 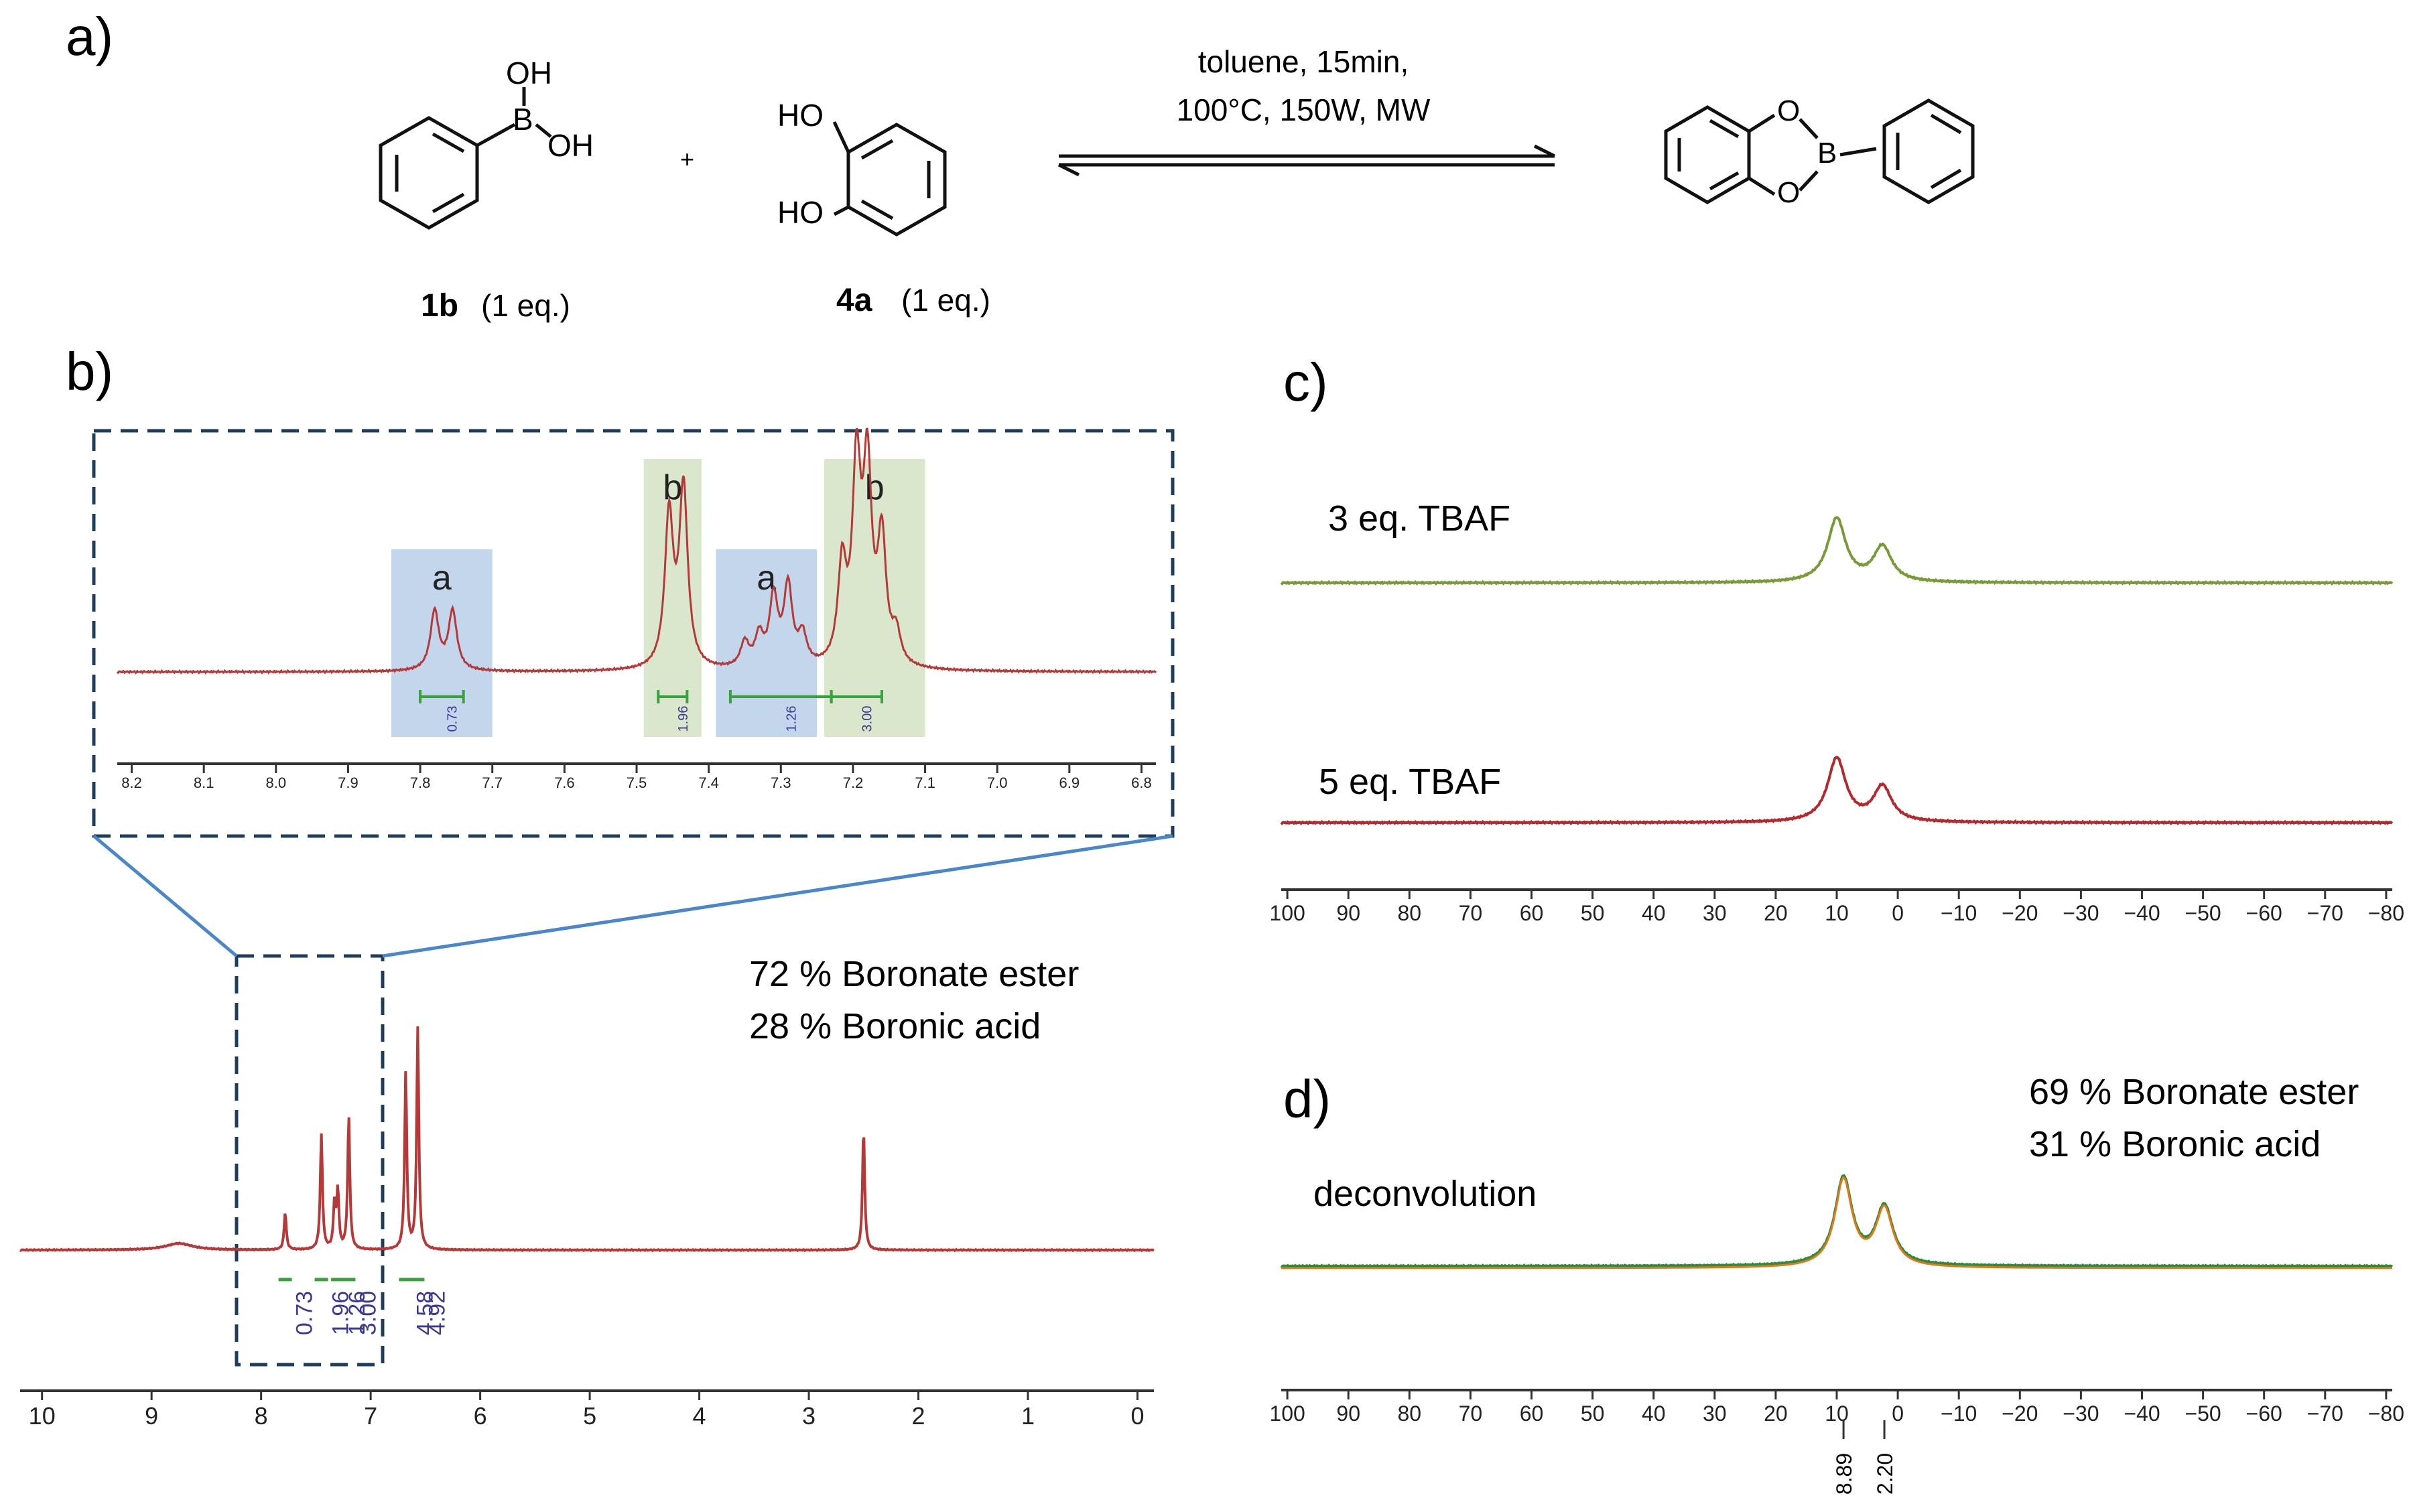 I want to click on reagent-2-eq: (1 eq.), so click(x=946, y=300).